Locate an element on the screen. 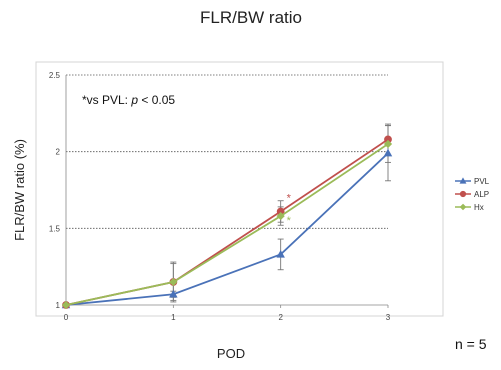 The width and height of the screenshot is (501, 370). x-tick-label: 3 is located at coordinates (388, 317).